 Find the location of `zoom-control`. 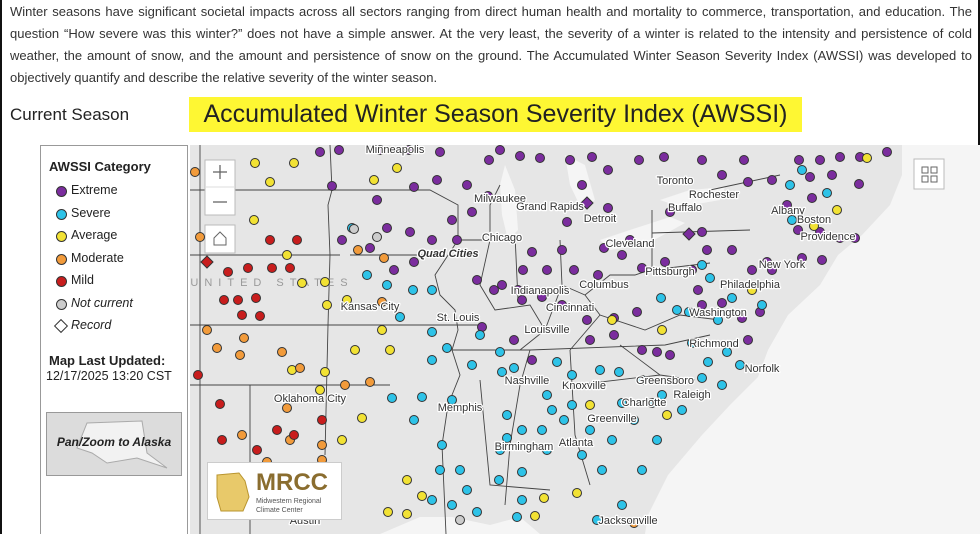

zoom-control is located at coordinates (220, 187).